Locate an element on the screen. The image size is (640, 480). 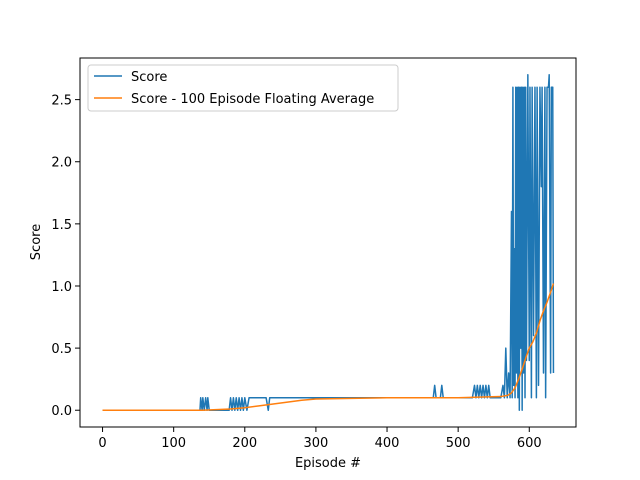
y-tick-label: 0.5 is located at coordinates (61, 349).